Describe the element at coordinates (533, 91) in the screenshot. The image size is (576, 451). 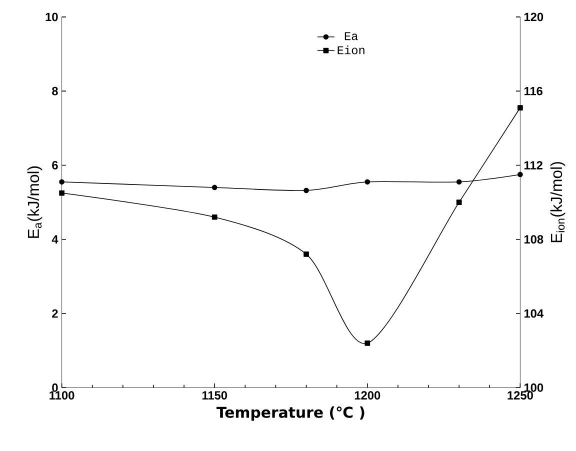
I see `y2-tick-label: 116` at that location.